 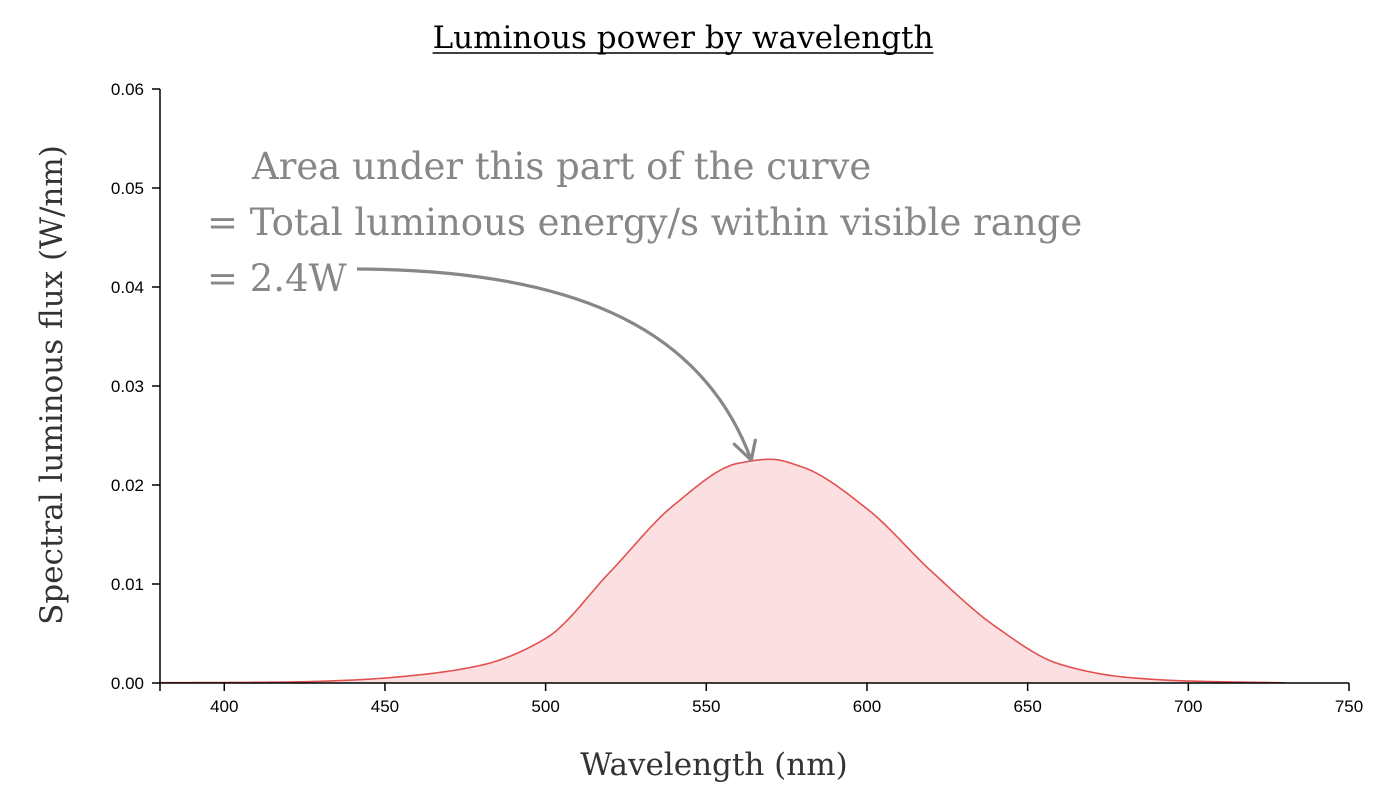 What do you see at coordinates (385, 706) in the screenshot?
I see `x-tick-label: 450` at bounding box center [385, 706].